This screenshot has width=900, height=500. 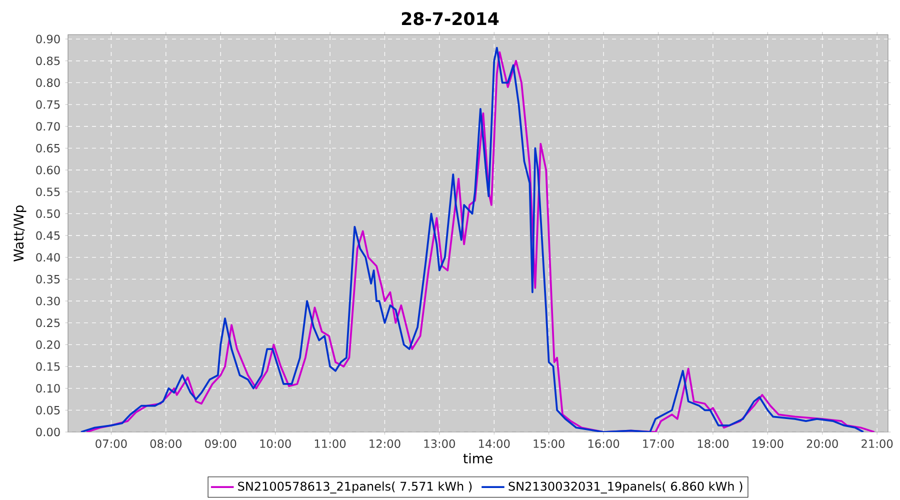 I want to click on x-tick-label: 15:00, so click(x=549, y=443).